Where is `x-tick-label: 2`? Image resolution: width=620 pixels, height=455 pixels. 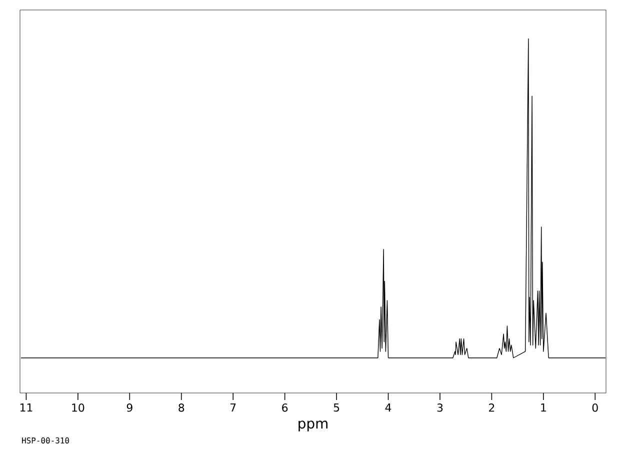 x-tick-label: 2 is located at coordinates (491, 408).